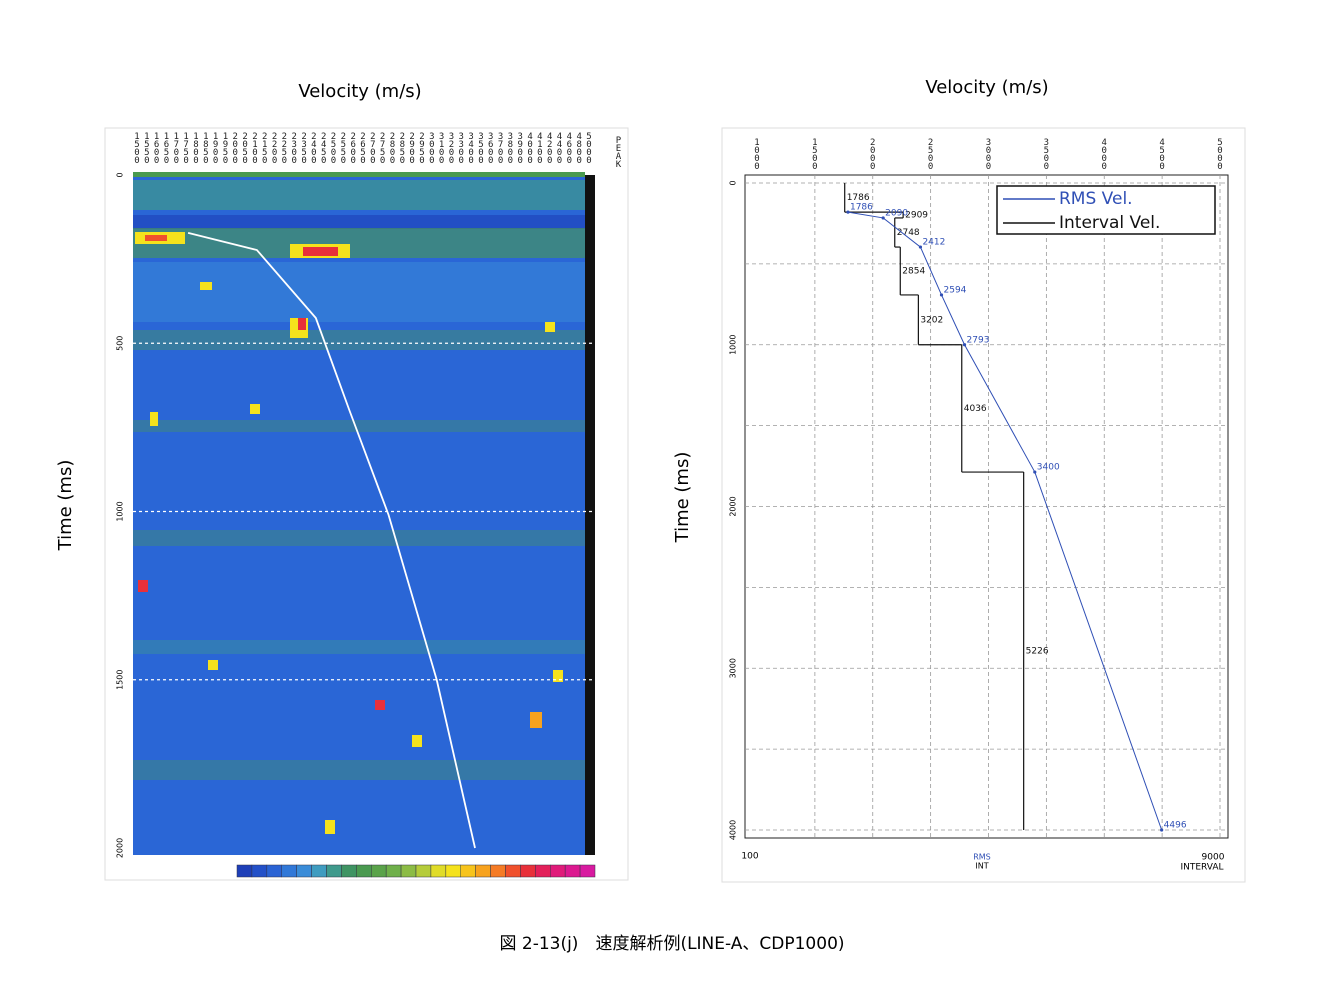 This screenshot has height=1004, width=1324. Describe the element at coordinates (353, 149) in the screenshot. I see `x-tick-label: 2600` at that location.